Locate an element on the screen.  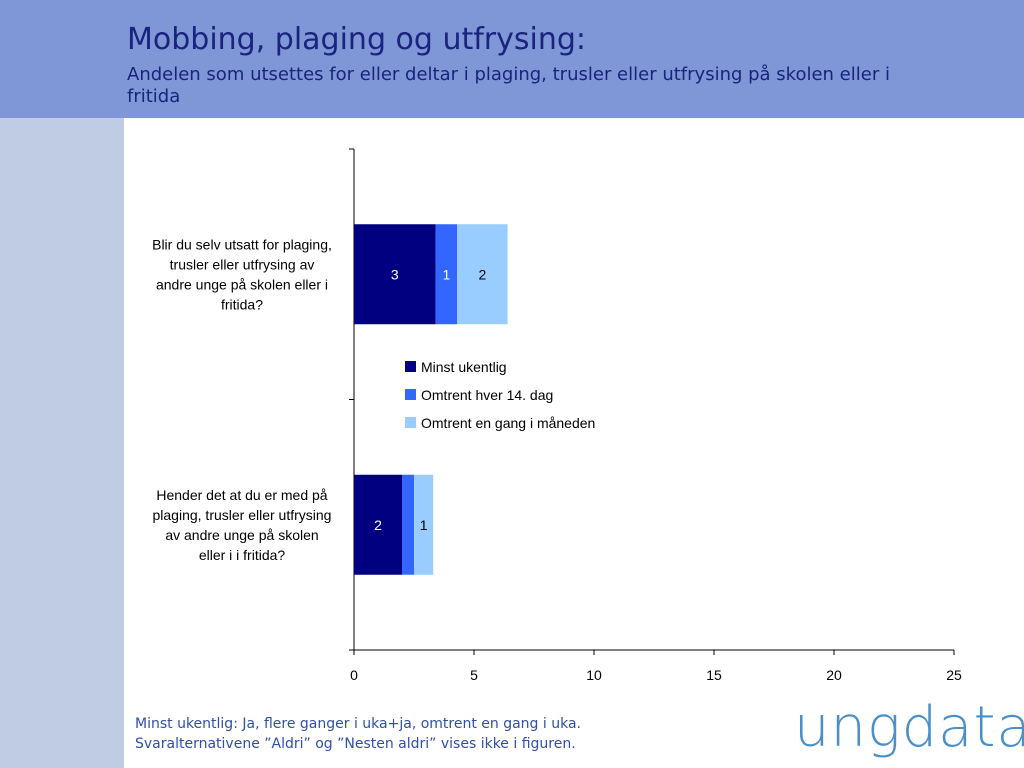
category-label: Hender det at du er med på is located at coordinates (241, 495).